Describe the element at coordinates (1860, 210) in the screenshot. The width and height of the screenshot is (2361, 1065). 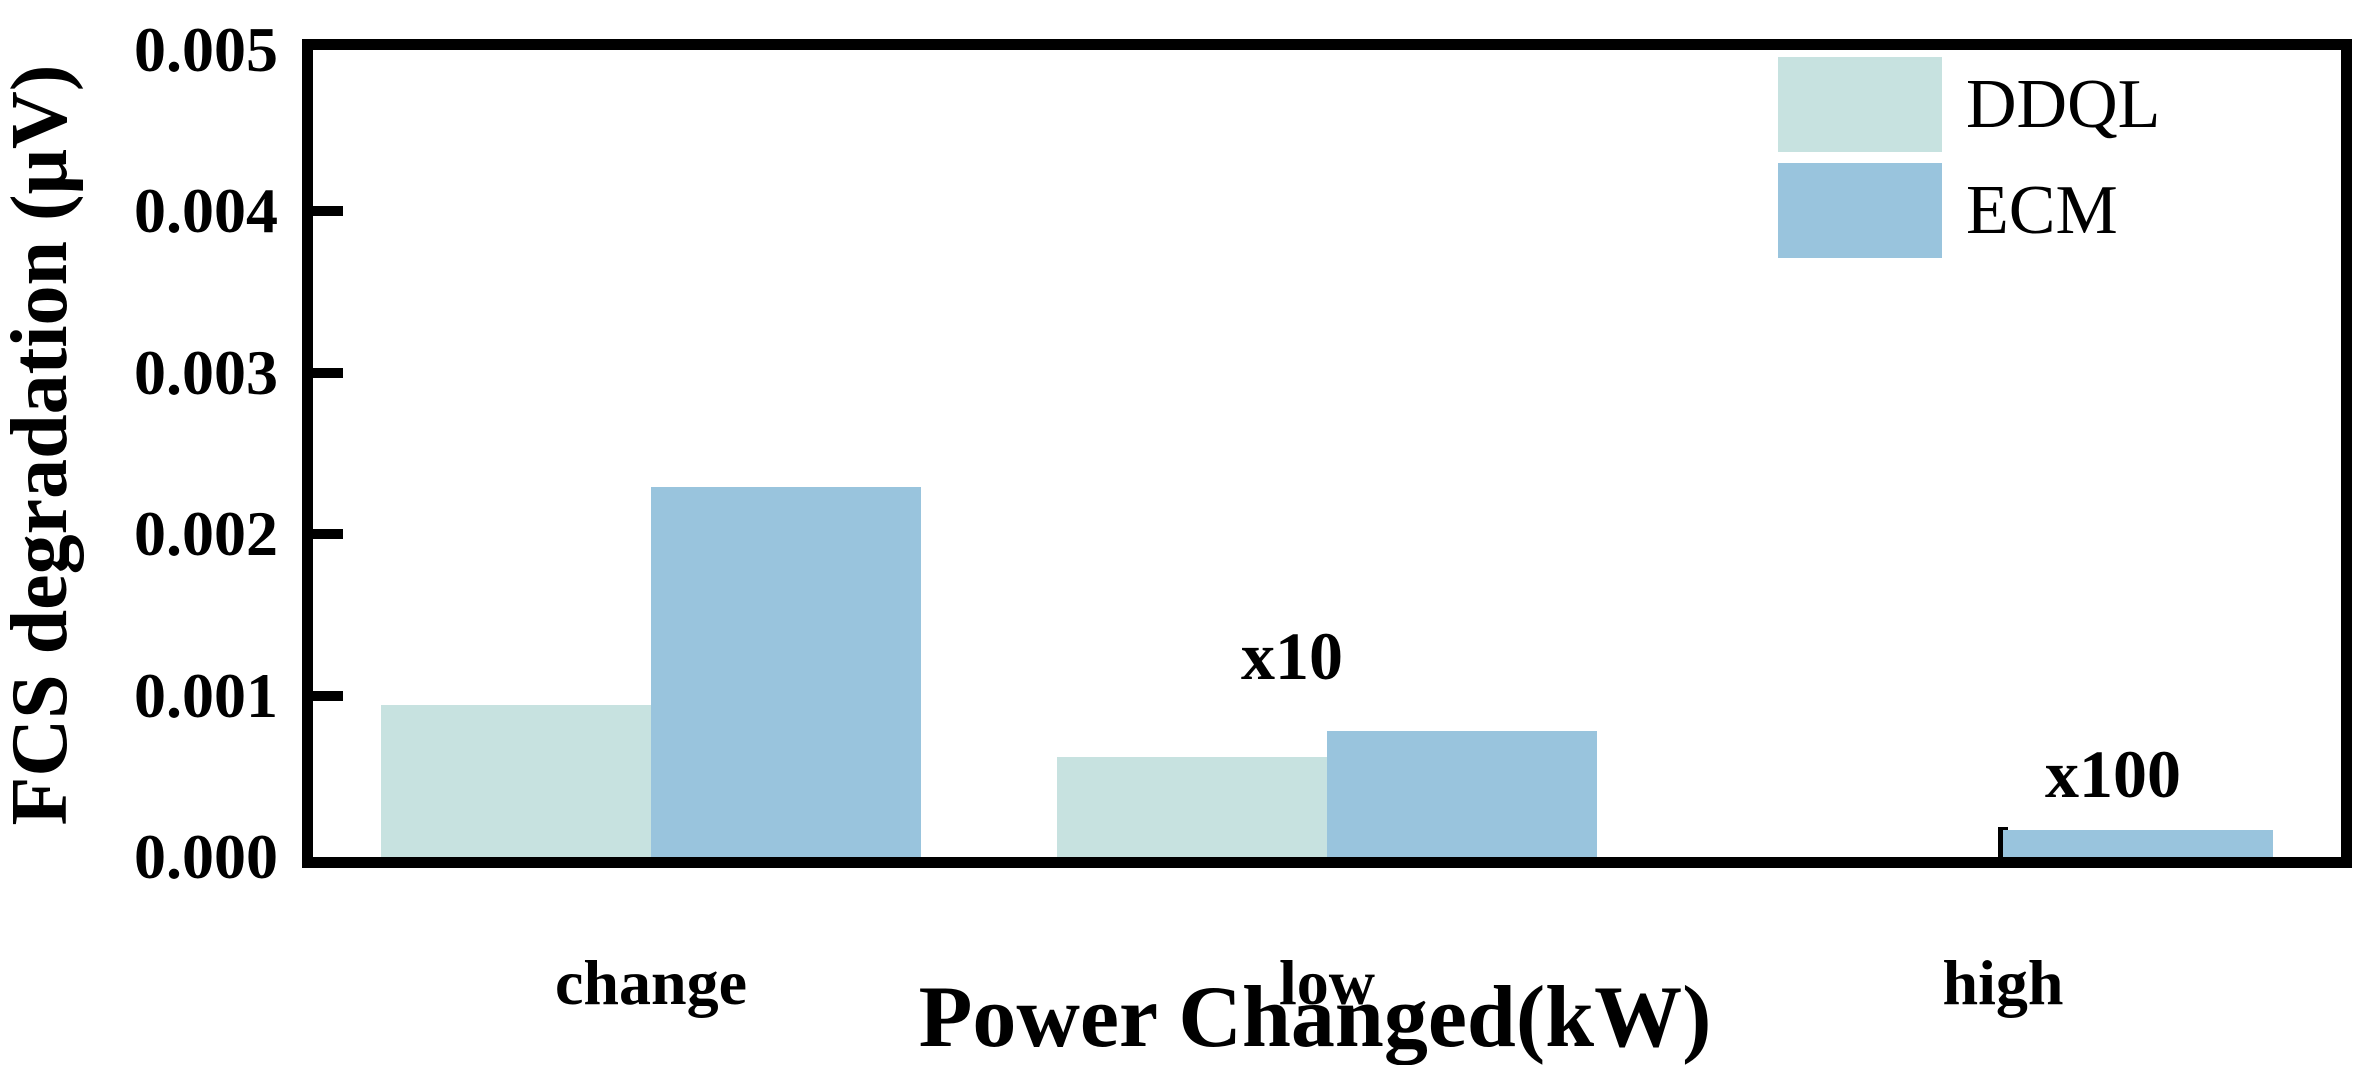
I see `legend-swatch-ecm` at that location.